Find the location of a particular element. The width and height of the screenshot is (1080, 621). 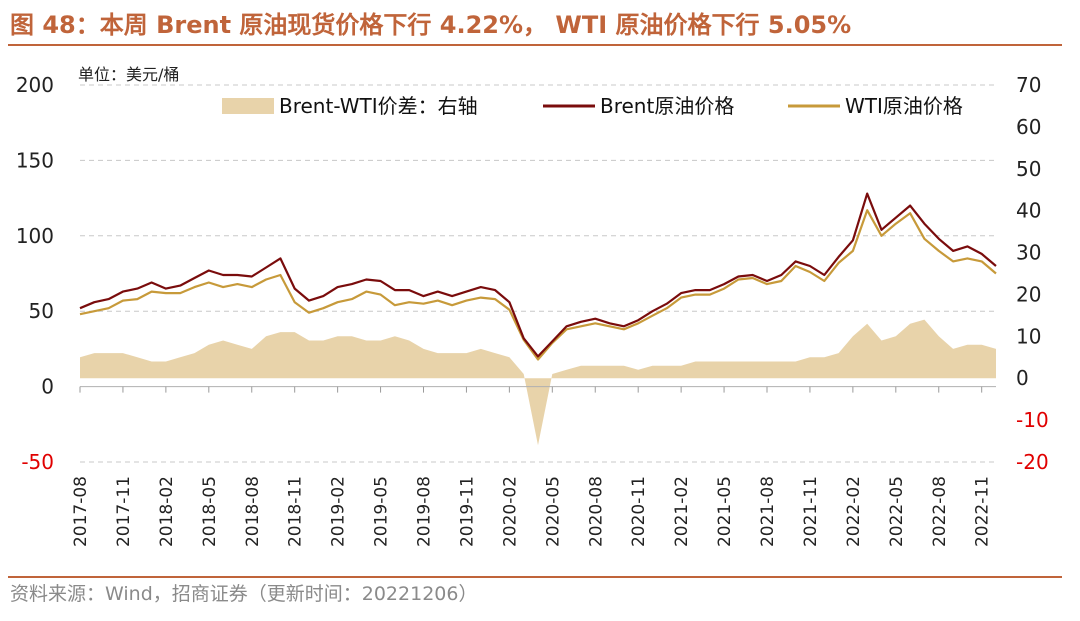

right-tick-label-7: 50 is located at coordinates (1028, 169).